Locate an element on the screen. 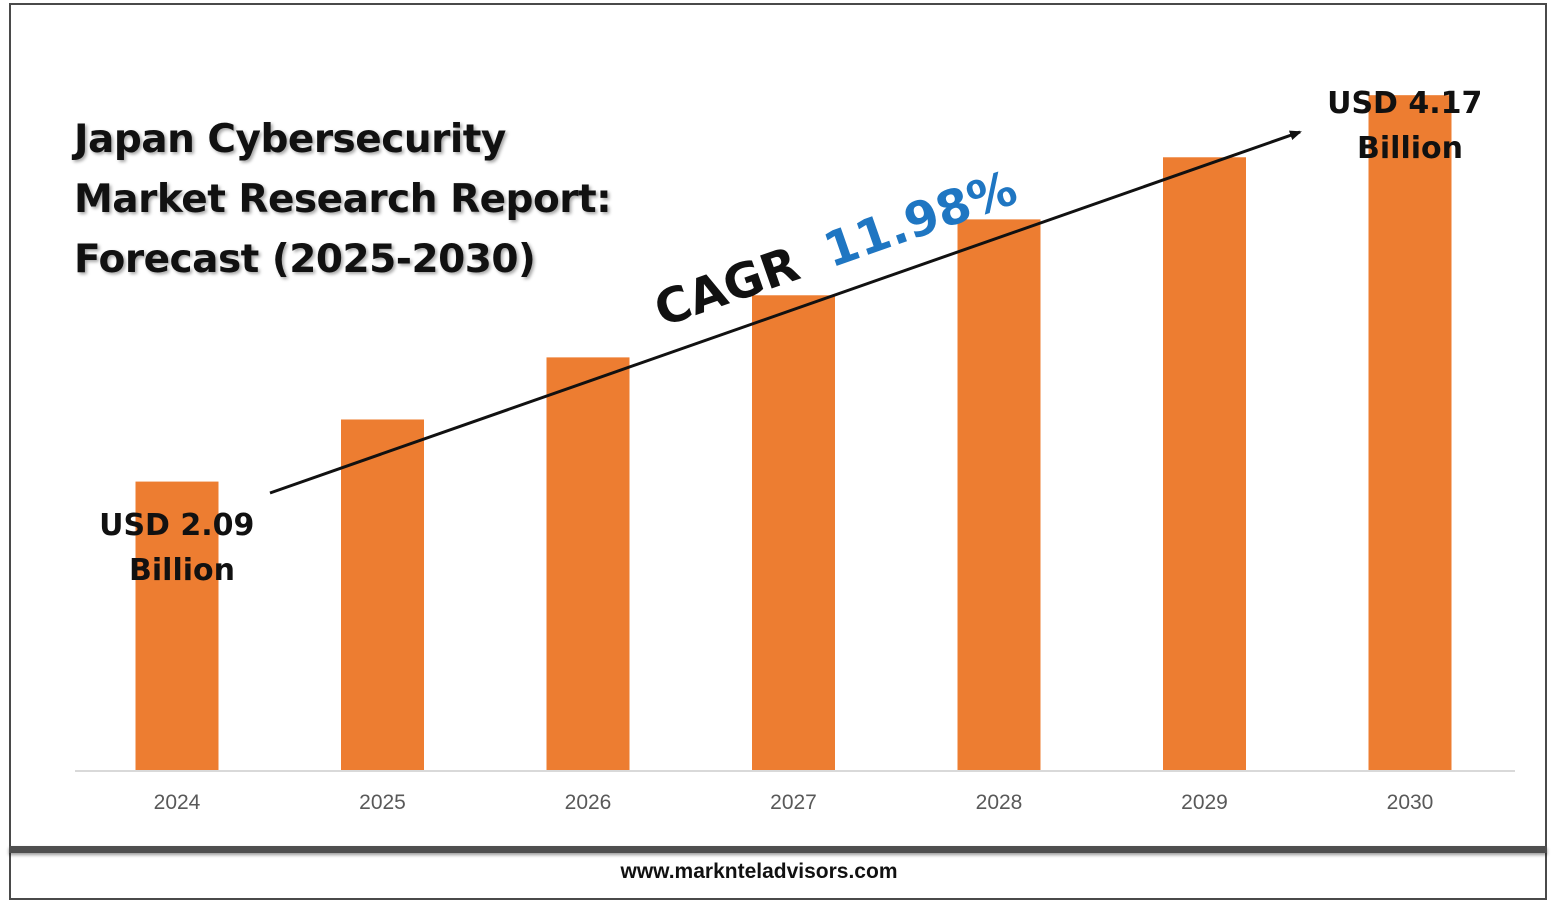 The width and height of the screenshot is (1557, 906). tick-label-2029: 2029 is located at coordinates (1204, 802).